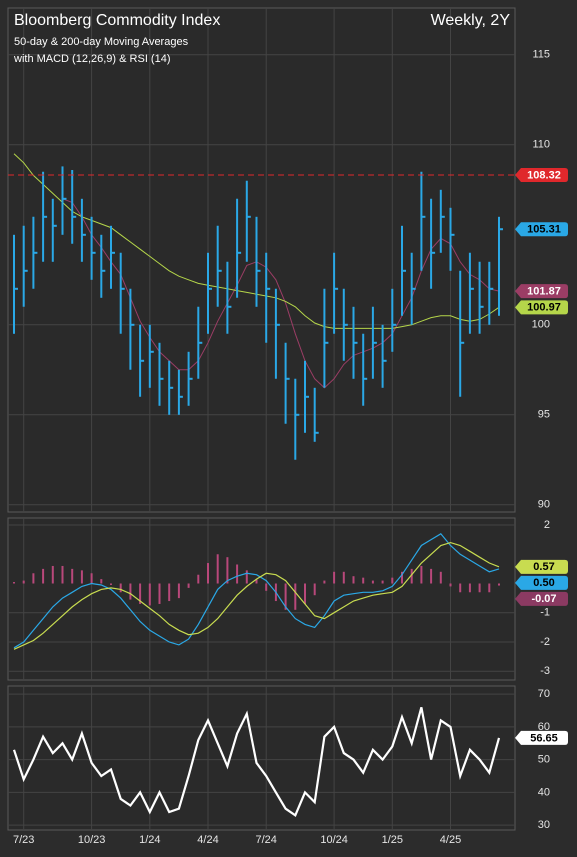 This screenshot has height=857, width=577. Describe the element at coordinates (541, 55) in the screenshot. I see `y-tick-label: 115` at that location.